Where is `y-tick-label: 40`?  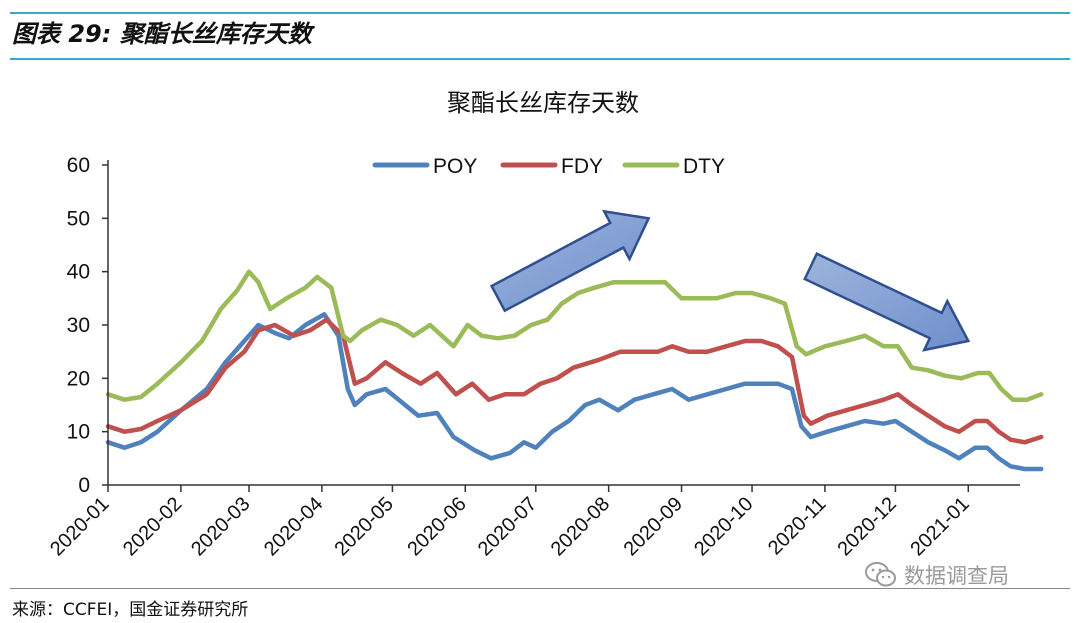 y-tick-label: 40 is located at coordinates (78, 272).